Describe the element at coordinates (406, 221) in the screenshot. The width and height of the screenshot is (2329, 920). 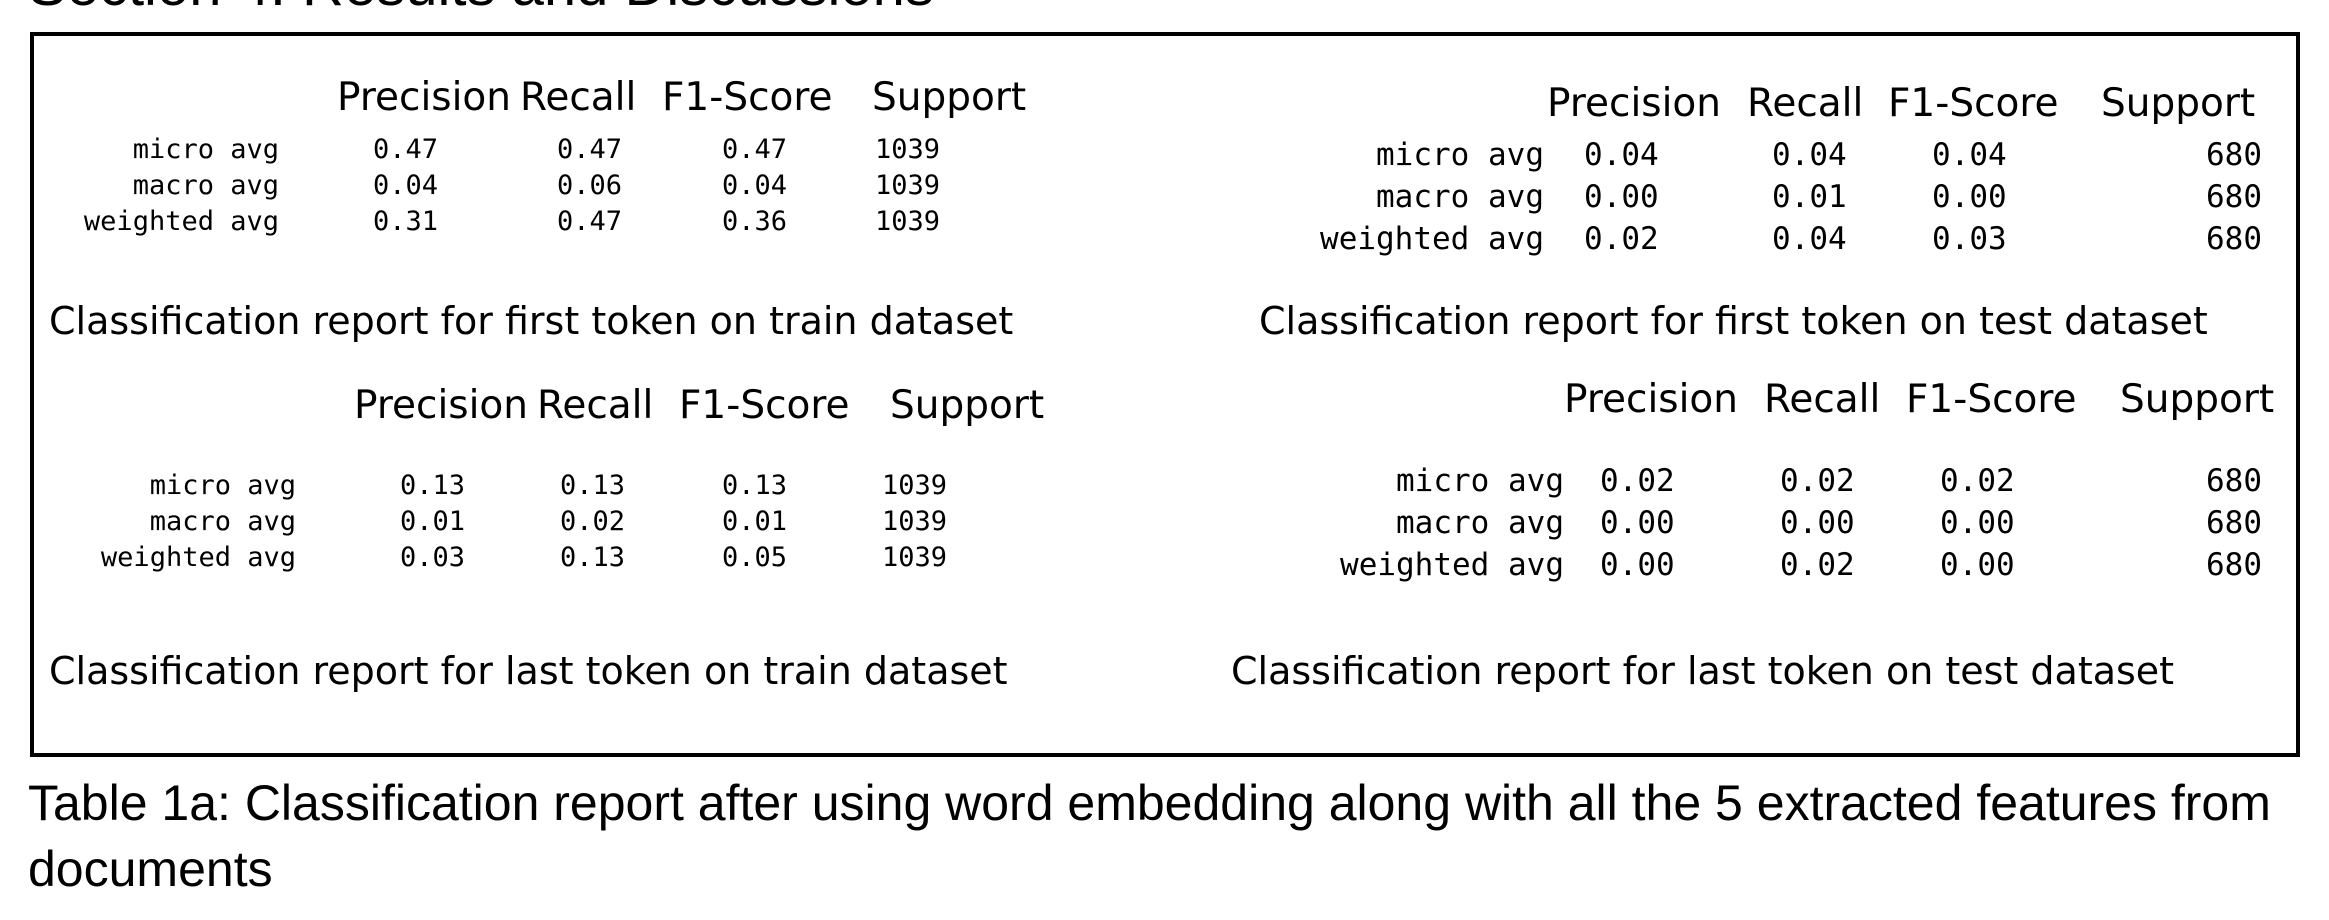
I see `cell-precision: 0.31` at that location.